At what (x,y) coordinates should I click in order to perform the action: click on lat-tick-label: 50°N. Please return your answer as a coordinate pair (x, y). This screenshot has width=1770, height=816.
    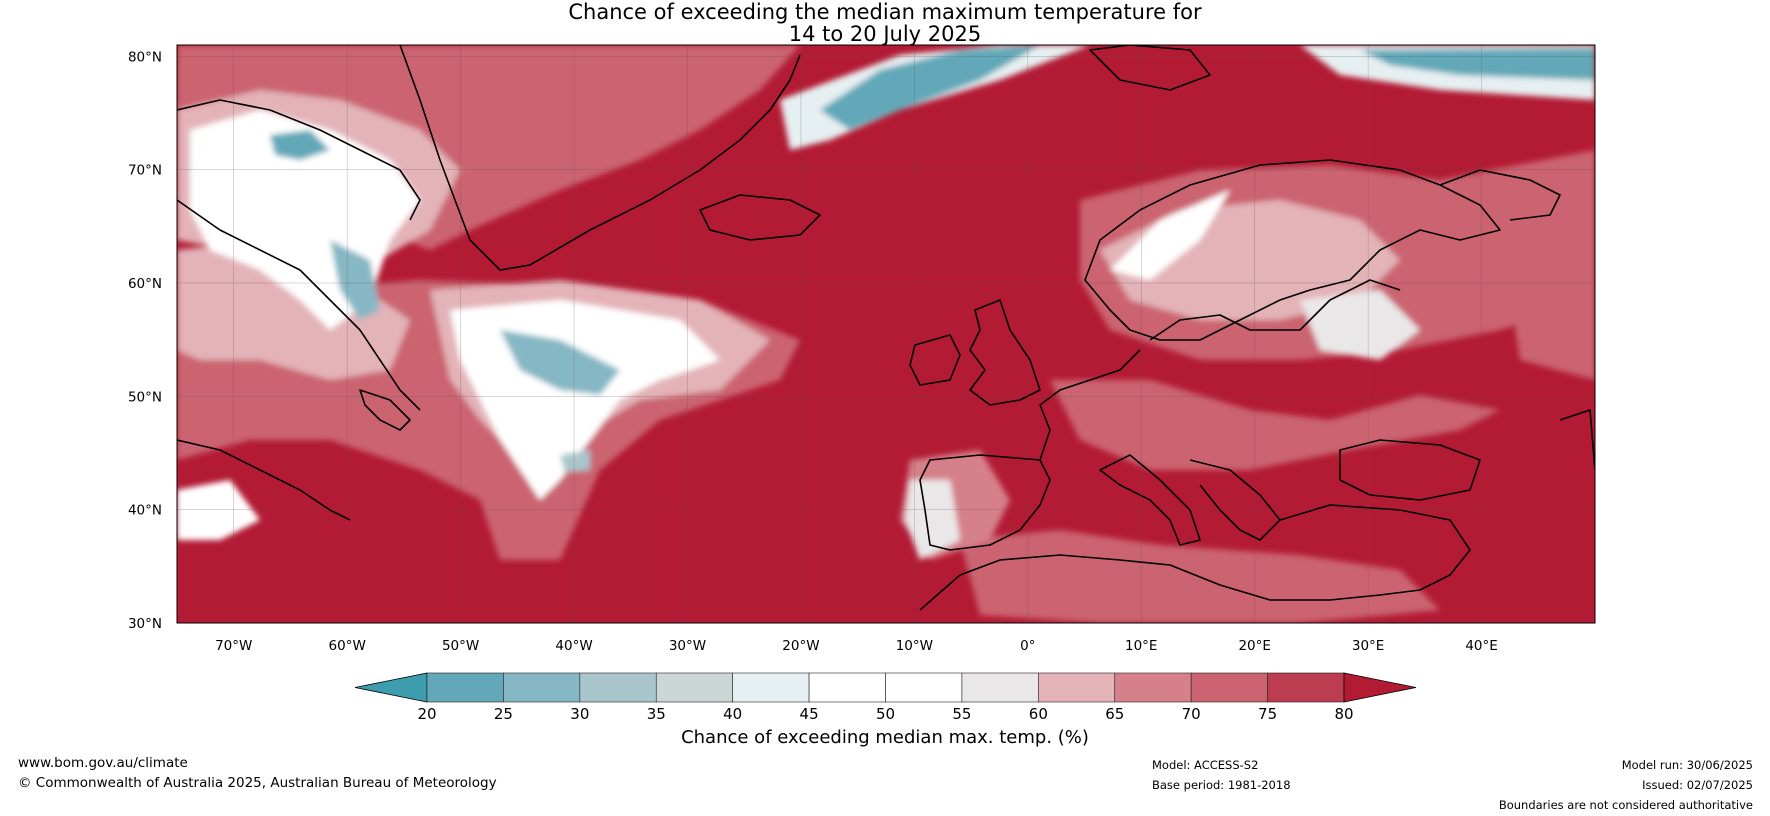
    Looking at the image, I should click on (145, 397).